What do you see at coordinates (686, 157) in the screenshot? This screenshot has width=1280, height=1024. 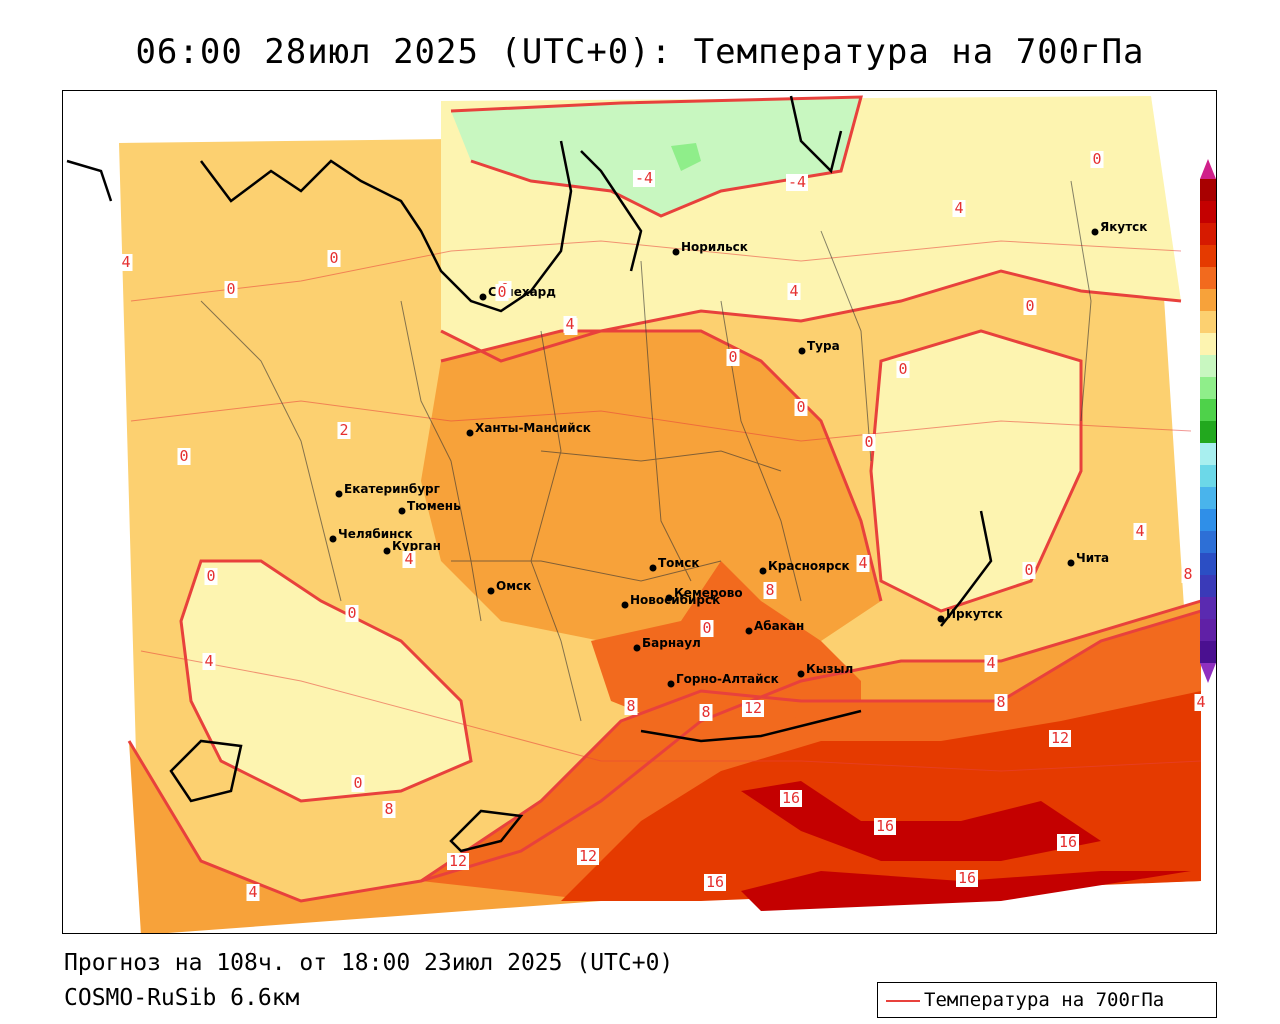 I see `temperature-zone-cold-core` at bounding box center [686, 157].